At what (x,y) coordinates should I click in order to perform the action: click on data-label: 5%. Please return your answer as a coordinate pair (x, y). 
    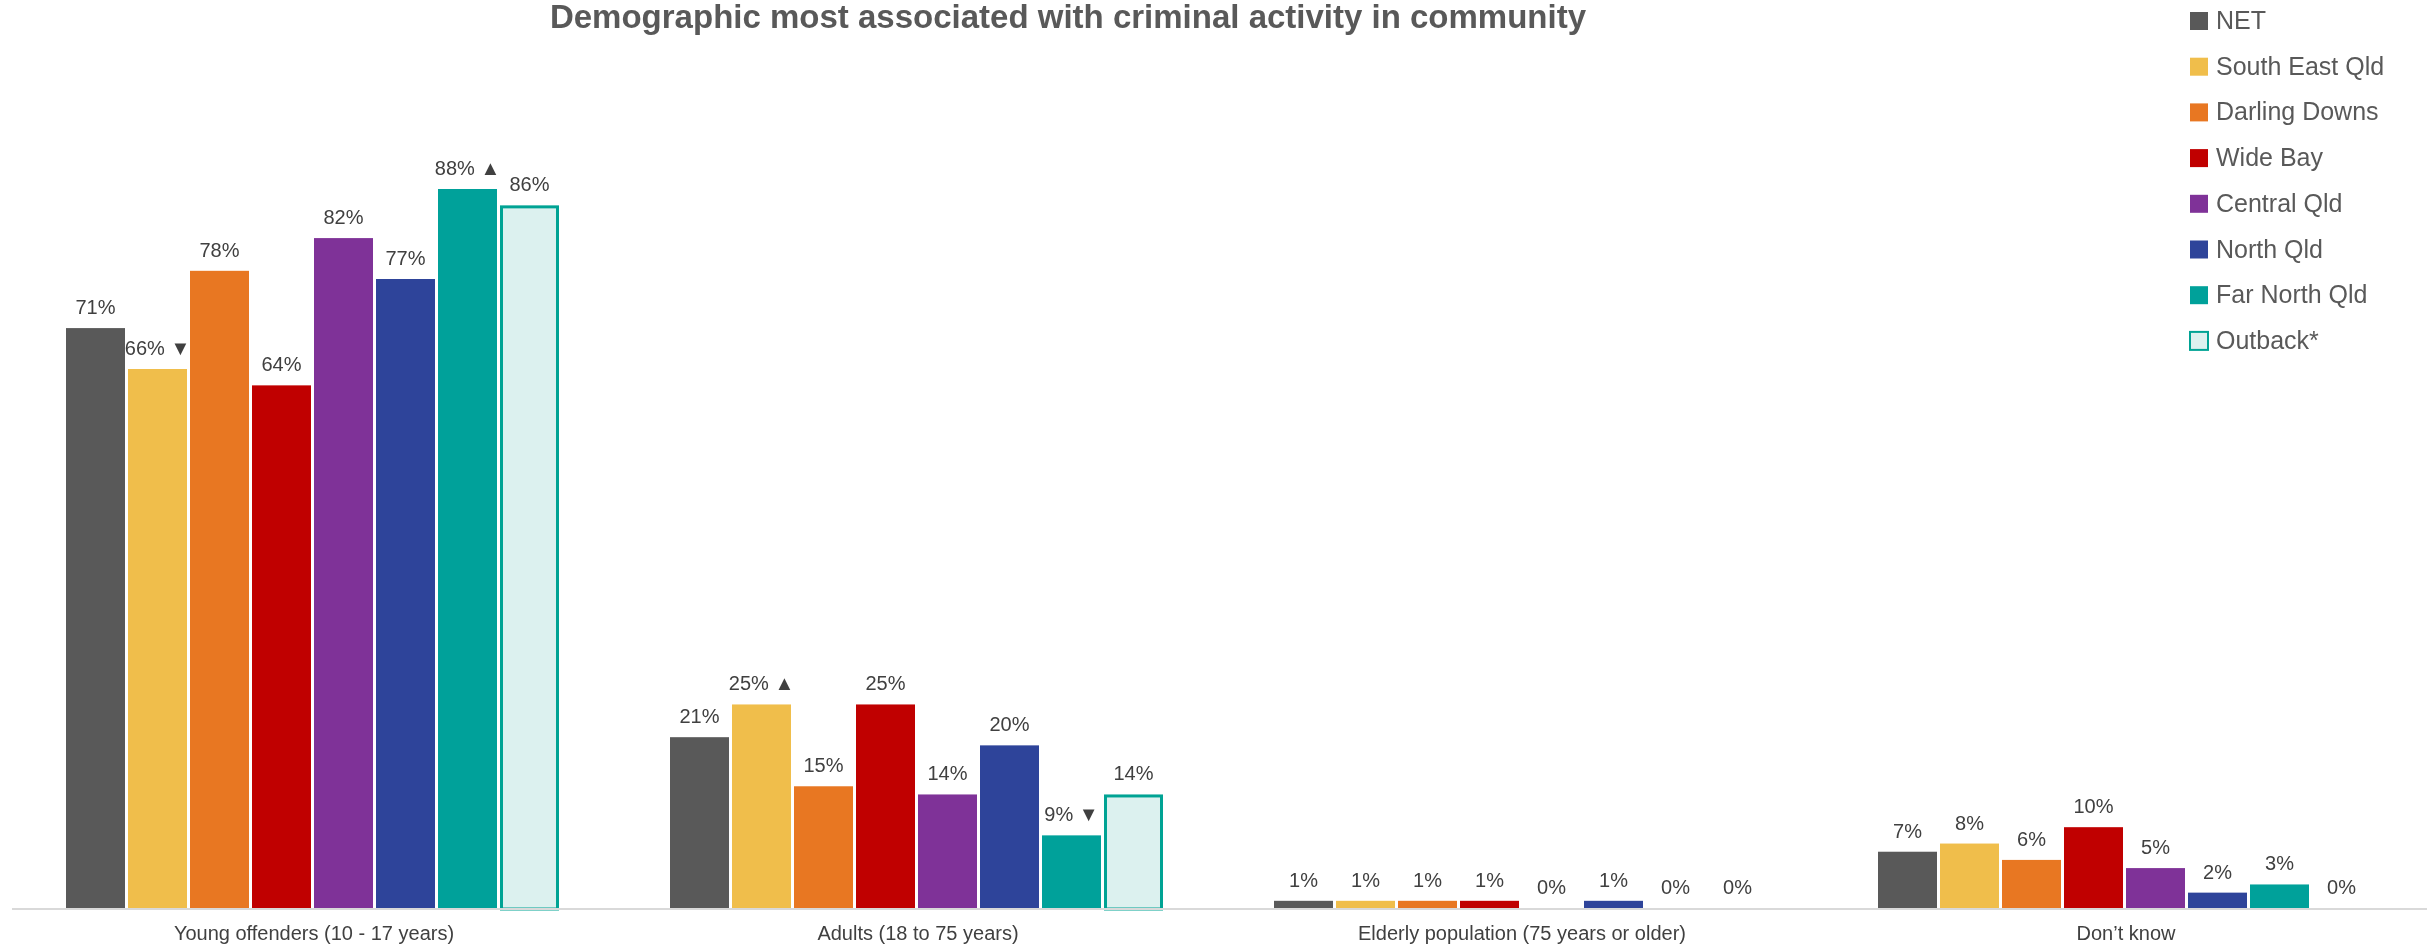
    Looking at the image, I should click on (2156, 847).